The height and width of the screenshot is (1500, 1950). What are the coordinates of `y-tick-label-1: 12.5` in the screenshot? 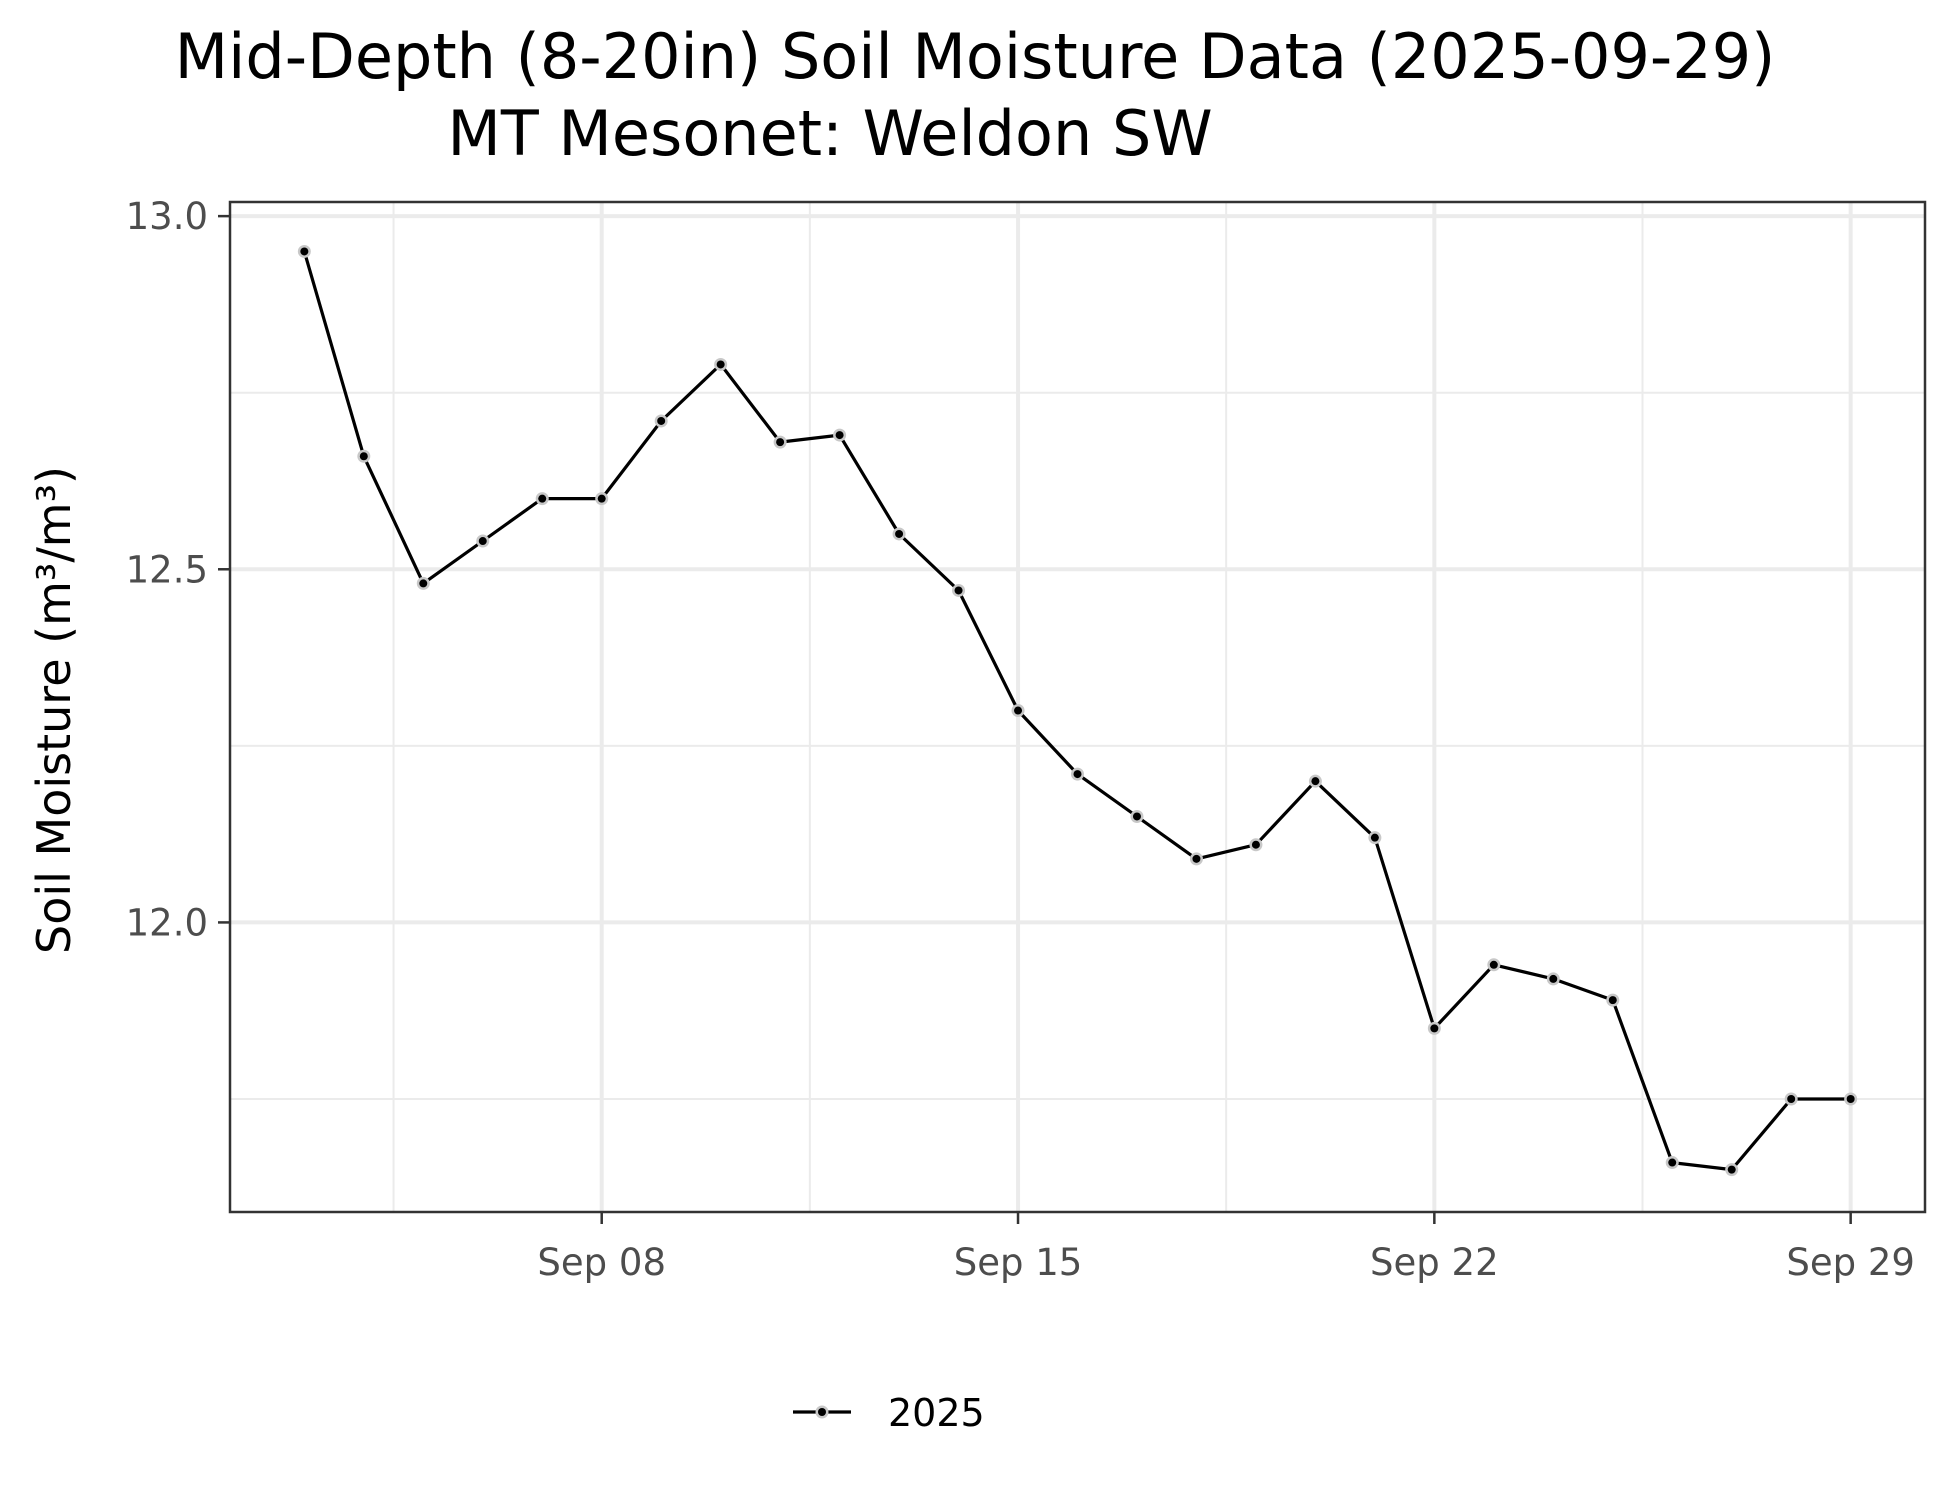 It's located at (167, 569).